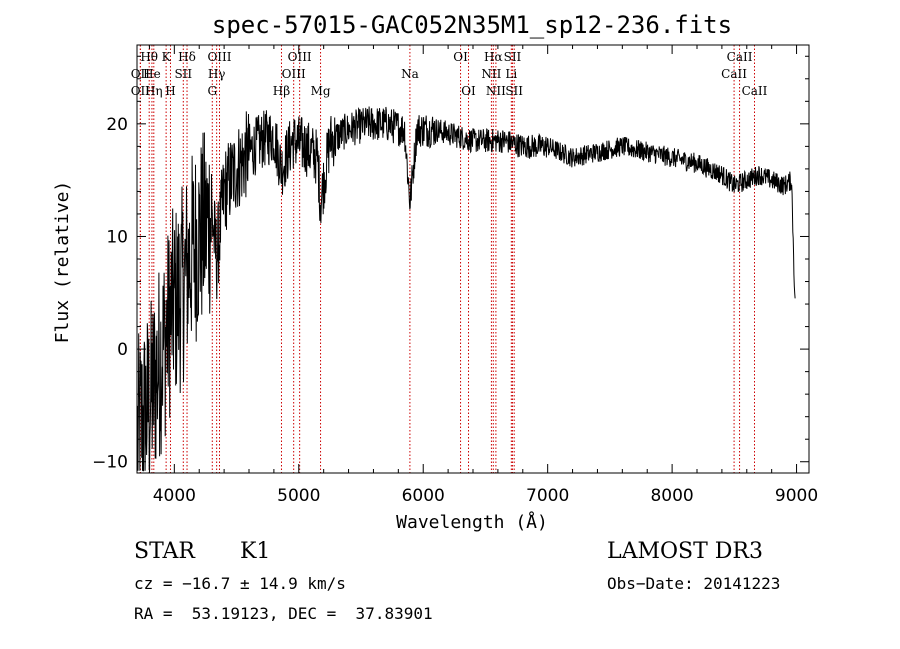 The height and width of the screenshot is (649, 900). Describe the element at coordinates (694, 583) in the screenshot. I see `observation-date: Obs−Date: 20141223` at that location.